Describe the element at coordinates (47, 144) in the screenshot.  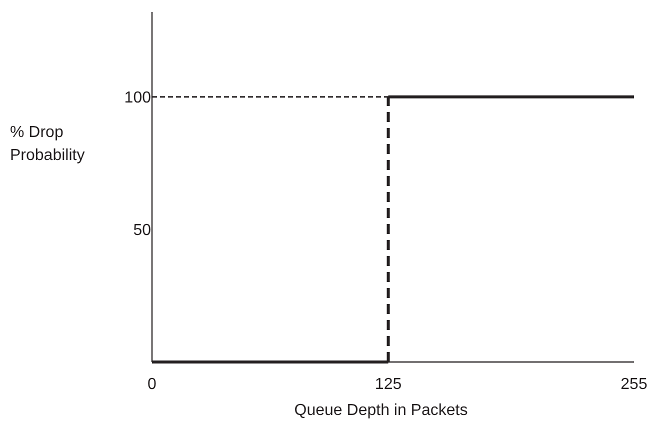
I see `y-axis-title: % Drop Probability` at that location.